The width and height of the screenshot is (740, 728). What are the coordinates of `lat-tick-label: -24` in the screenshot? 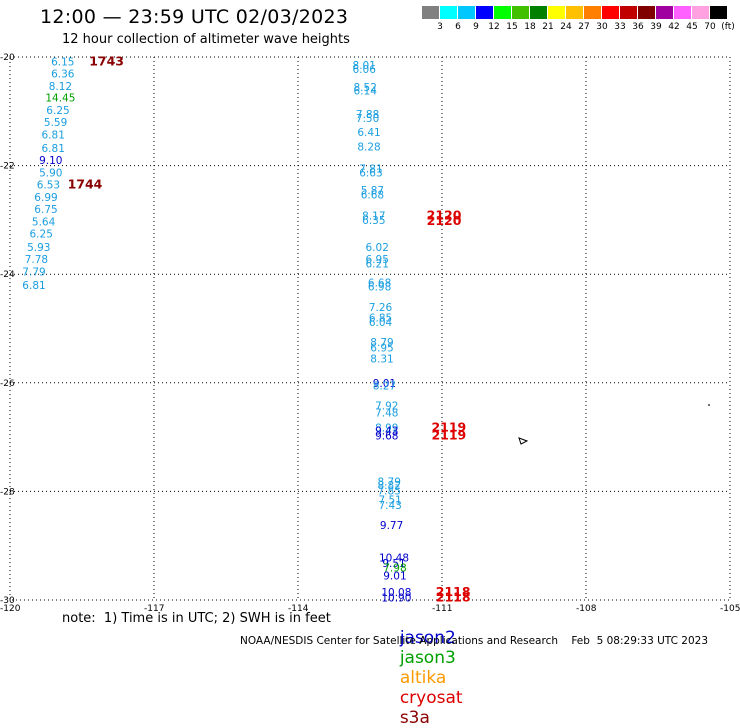 It's located at (7, 275).